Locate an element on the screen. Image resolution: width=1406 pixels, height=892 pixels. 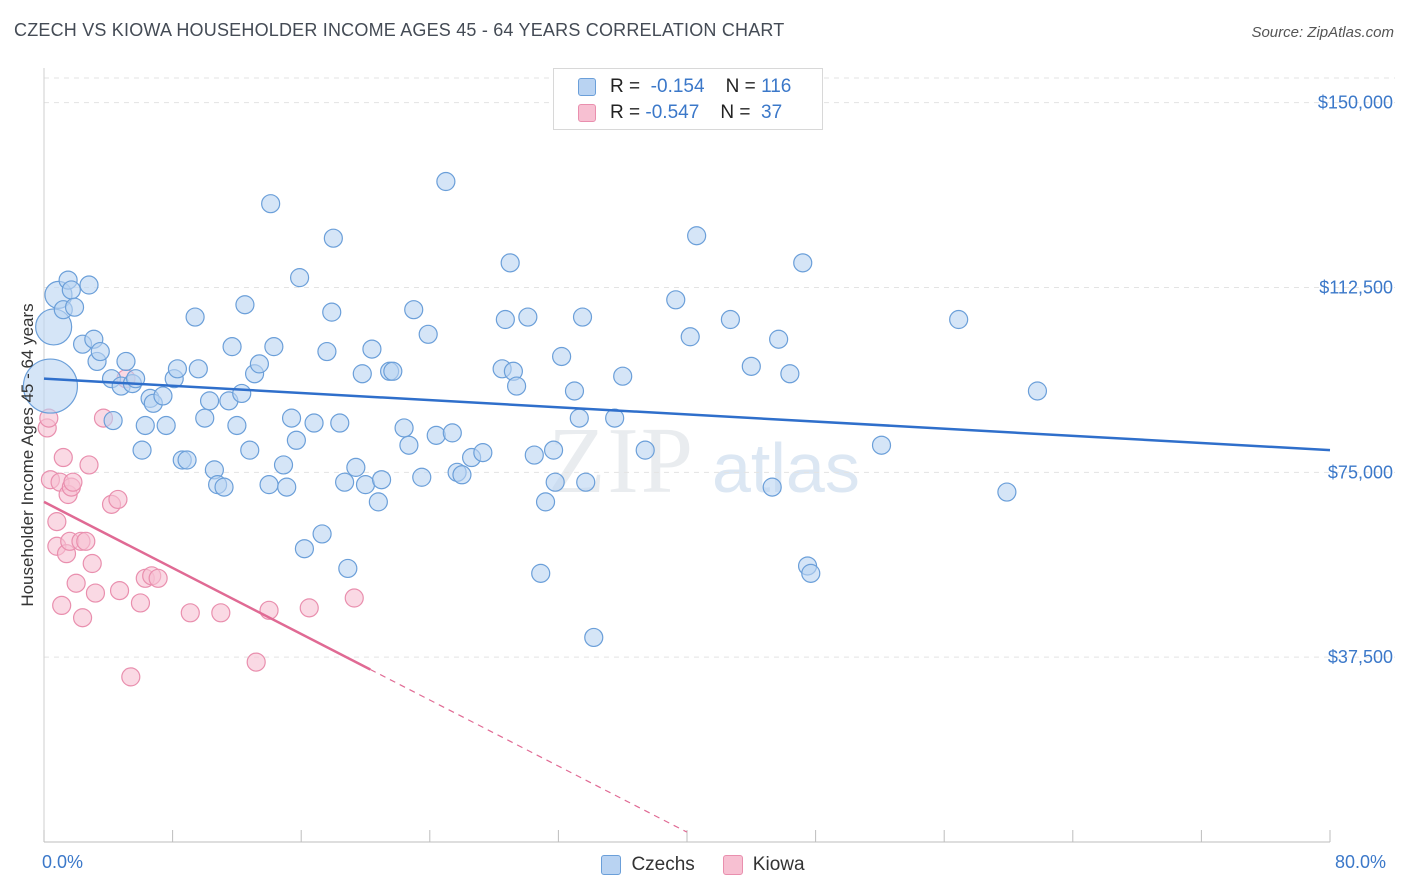
kiowa-legend-swatch is located at coordinates (732, 865).